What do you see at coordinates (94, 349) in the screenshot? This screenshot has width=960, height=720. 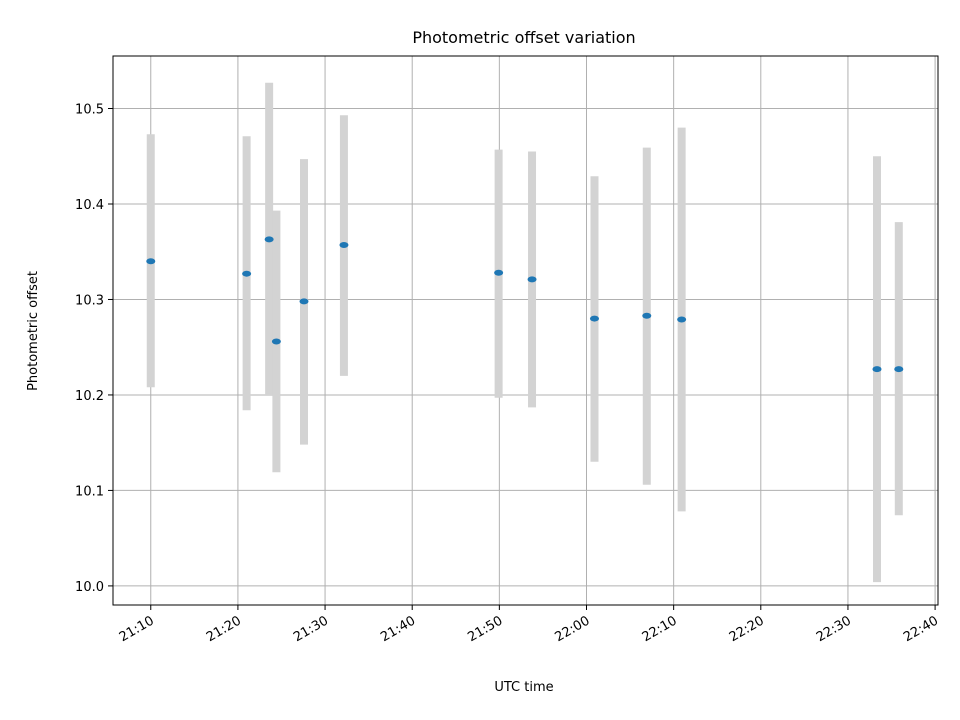 I see `y-axis: 10.0 10.1 10.2 10.3 10.4 10.5` at bounding box center [94, 349].